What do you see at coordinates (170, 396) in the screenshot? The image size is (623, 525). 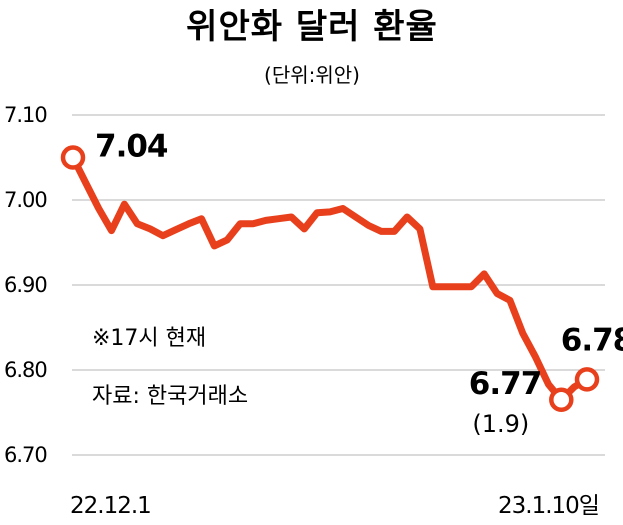 I see `note-source: 자료: 한국거래소` at bounding box center [170, 396].